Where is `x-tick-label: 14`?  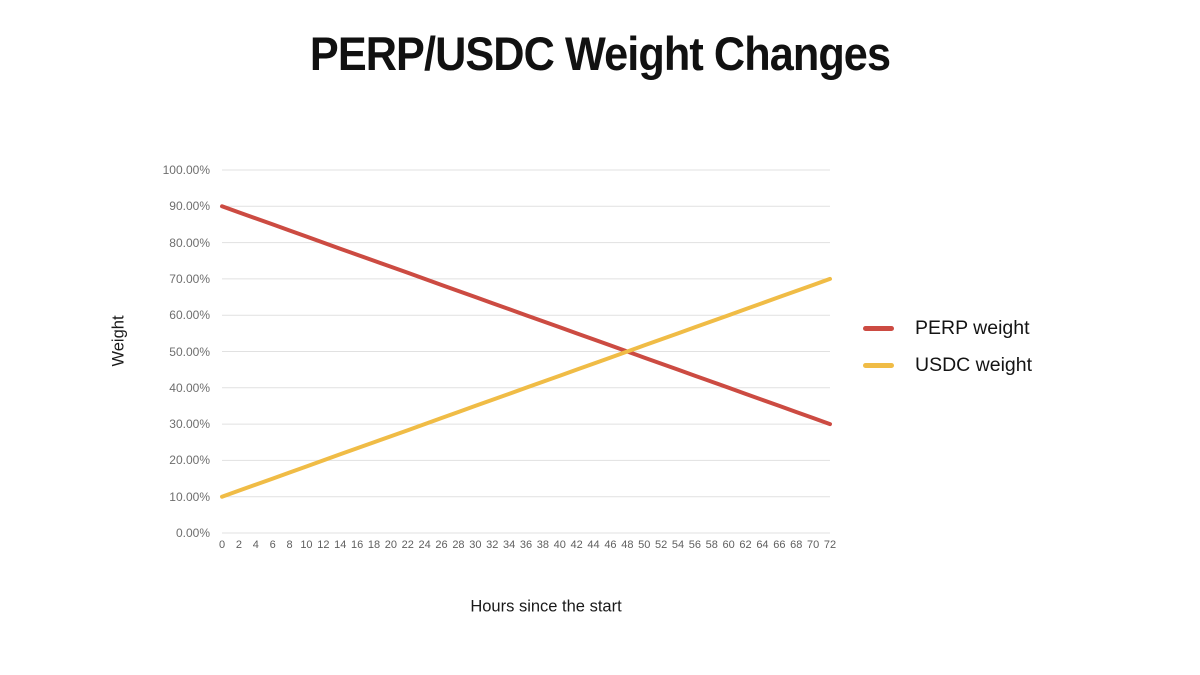
x-tick-label: 14 is located at coordinates (340, 545).